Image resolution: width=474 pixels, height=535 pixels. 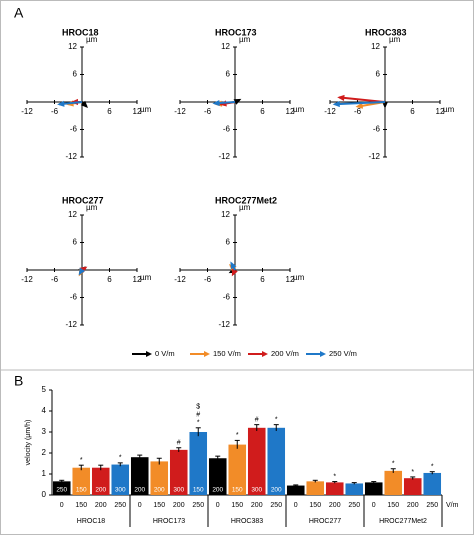 I want to click on bar-n-label: 250, so click(x=61, y=490).